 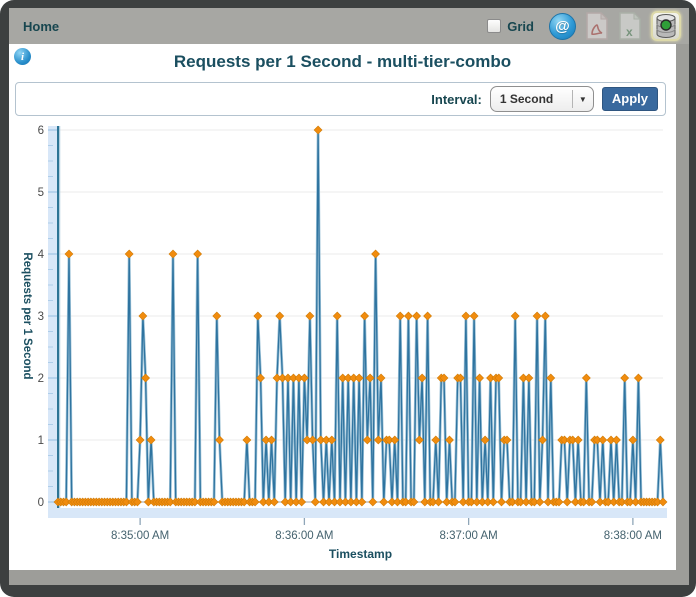 I want to click on svg-text: x, so click(x=629, y=32).